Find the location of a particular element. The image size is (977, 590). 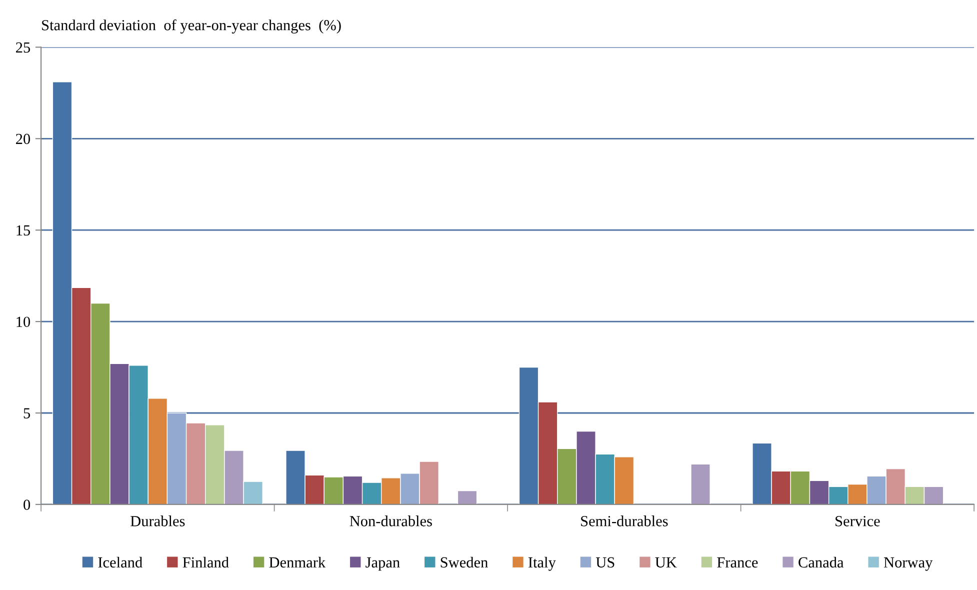

legend-label: Iceland is located at coordinates (120, 562).